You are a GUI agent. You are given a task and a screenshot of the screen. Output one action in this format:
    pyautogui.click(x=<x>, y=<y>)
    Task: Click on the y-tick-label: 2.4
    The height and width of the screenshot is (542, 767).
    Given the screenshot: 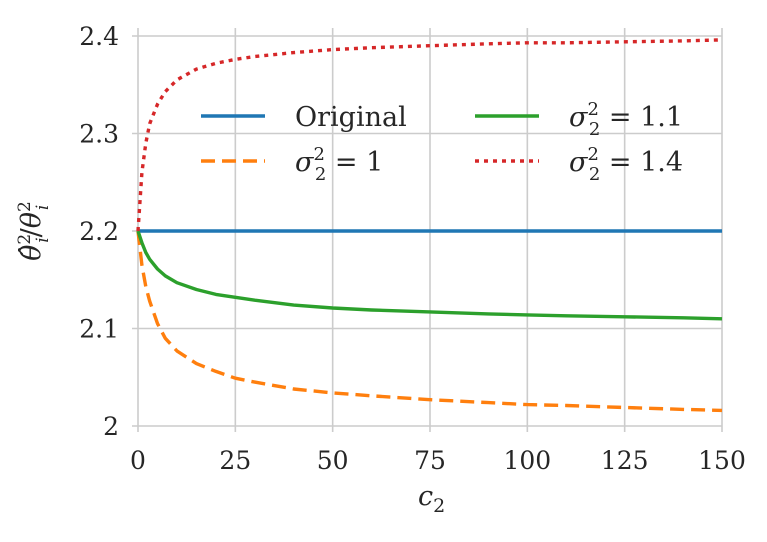 What is the action you would take?
    pyautogui.click(x=99, y=36)
    